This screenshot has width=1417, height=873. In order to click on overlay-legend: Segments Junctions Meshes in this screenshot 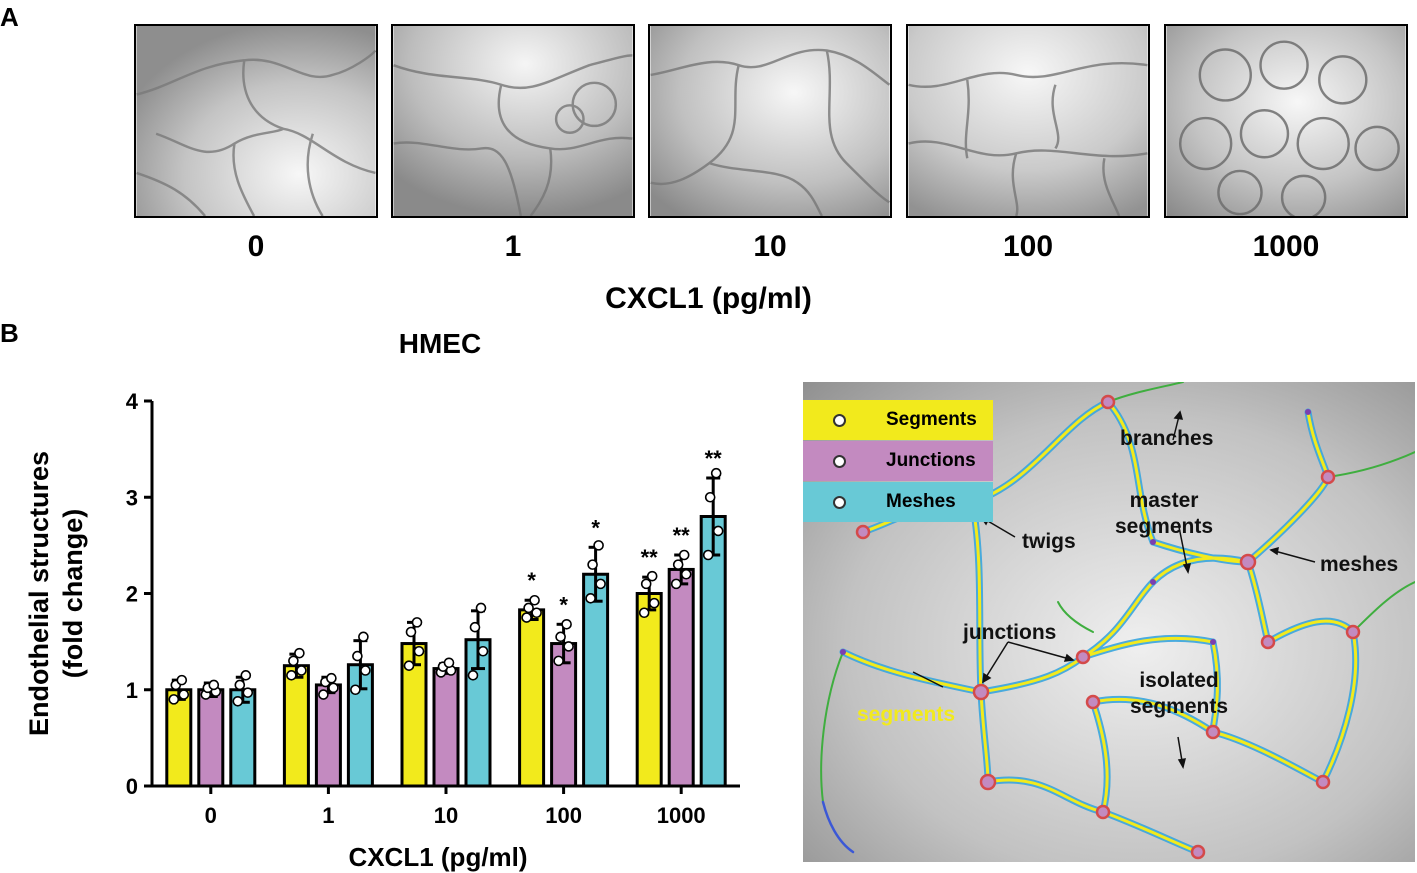, I will do `click(898, 461)`.